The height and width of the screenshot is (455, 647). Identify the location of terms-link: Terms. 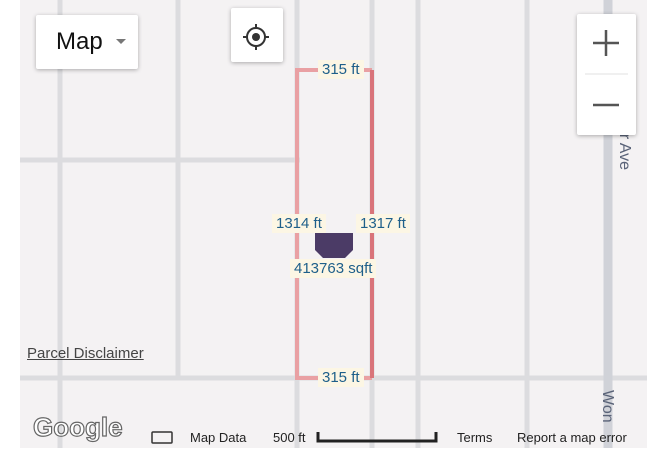
(475, 437).